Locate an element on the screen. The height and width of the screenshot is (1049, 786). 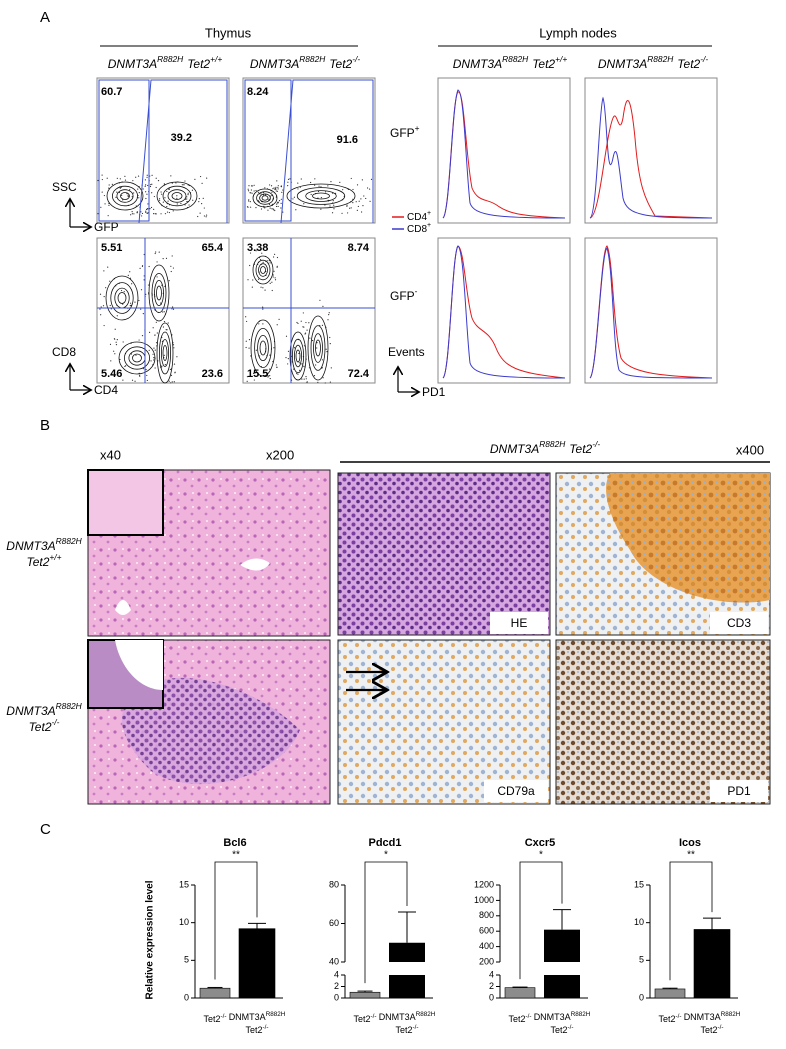
text-part: DNMT3A is located at coordinates (30, 546).